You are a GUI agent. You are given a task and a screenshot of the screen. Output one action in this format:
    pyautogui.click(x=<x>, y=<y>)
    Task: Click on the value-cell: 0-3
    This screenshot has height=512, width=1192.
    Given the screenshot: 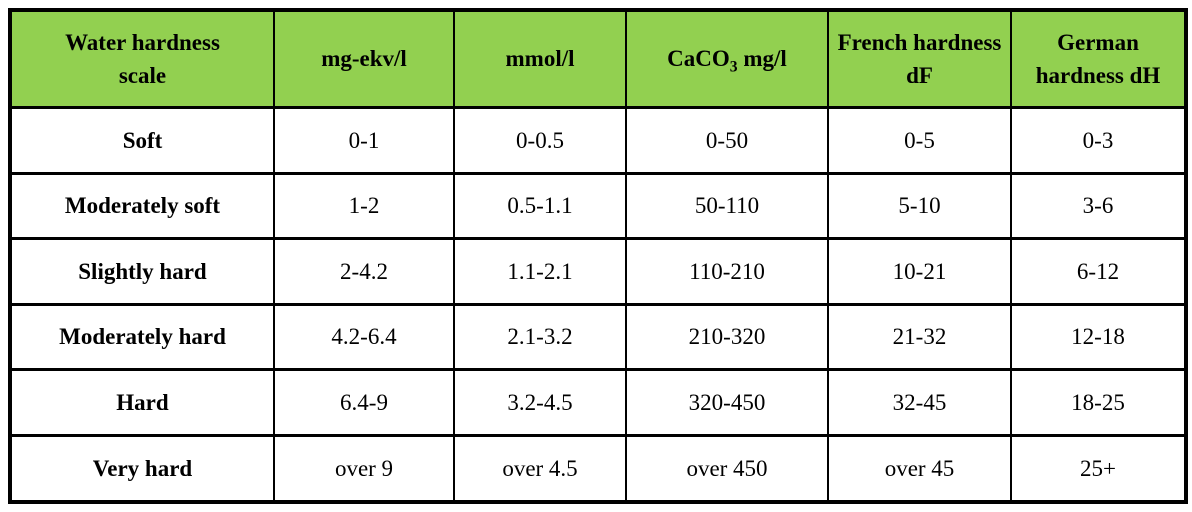 What is the action you would take?
    pyautogui.click(x=1098, y=140)
    